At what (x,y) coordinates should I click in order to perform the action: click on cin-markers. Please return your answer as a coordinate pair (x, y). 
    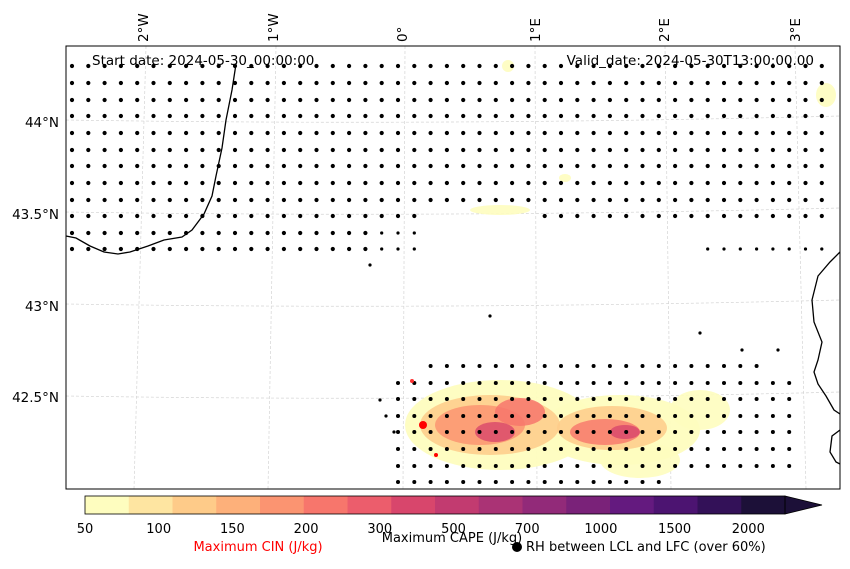
    Looking at the image, I should click on (424, 418).